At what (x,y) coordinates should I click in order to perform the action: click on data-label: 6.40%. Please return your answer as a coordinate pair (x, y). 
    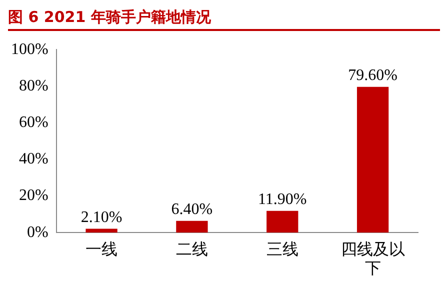
    Looking at the image, I should click on (192, 209).